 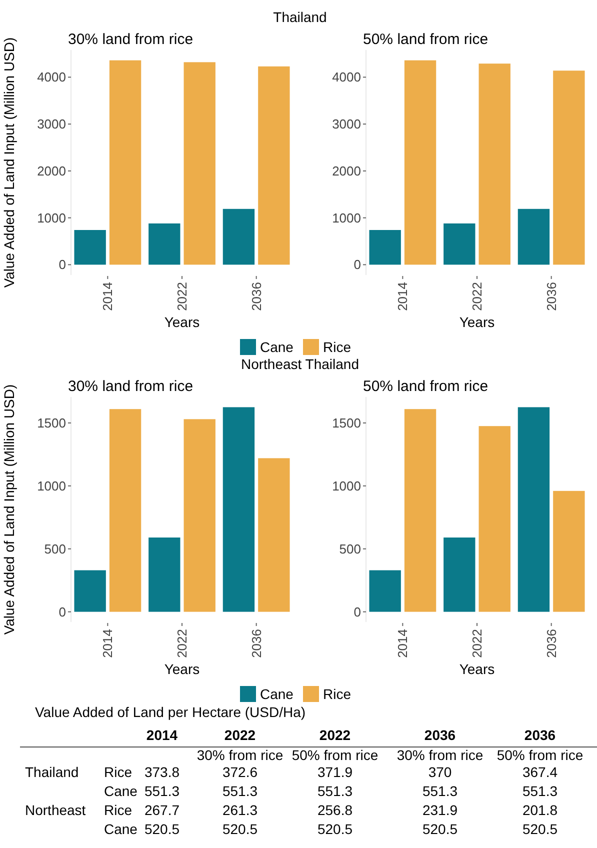 What do you see at coordinates (240, 810) in the screenshot?
I see `data-label: 261.3` at bounding box center [240, 810].